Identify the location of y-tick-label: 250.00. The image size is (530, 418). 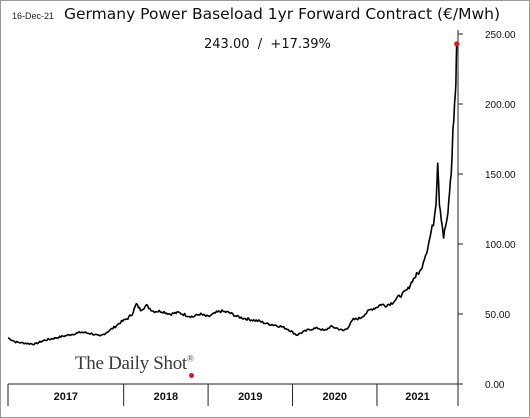
(500, 35).